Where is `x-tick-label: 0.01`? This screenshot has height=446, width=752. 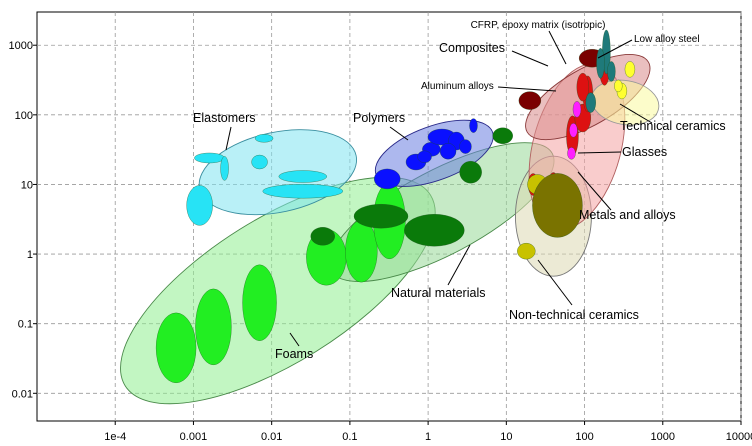 x-tick-label: 0.01 is located at coordinates (271, 437).